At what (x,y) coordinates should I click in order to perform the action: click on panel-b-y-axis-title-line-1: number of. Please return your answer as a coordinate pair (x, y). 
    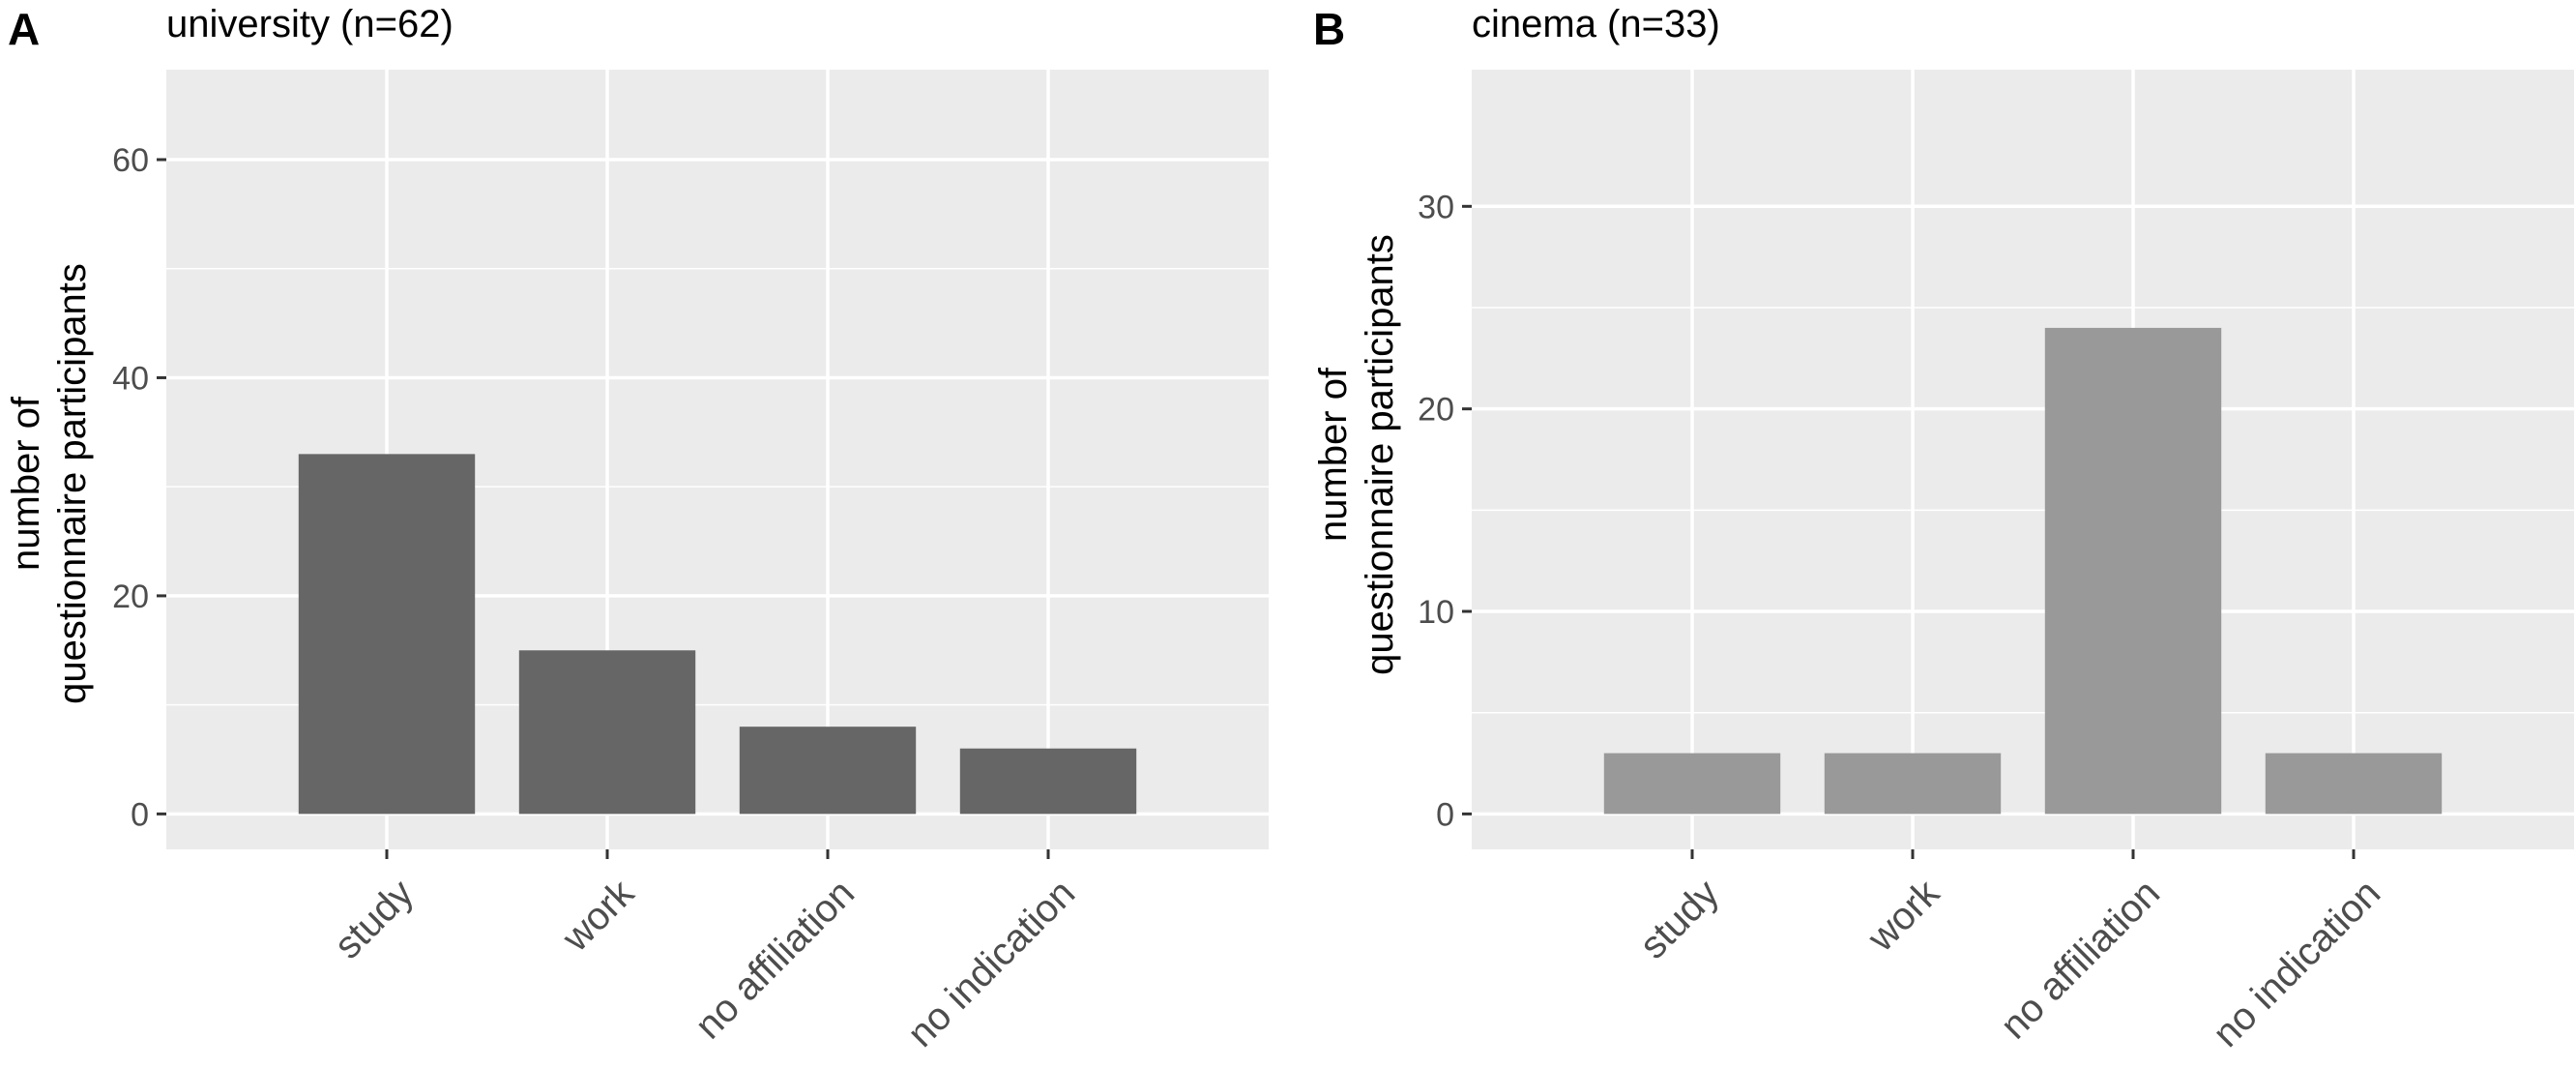
    Looking at the image, I should click on (1333, 454).